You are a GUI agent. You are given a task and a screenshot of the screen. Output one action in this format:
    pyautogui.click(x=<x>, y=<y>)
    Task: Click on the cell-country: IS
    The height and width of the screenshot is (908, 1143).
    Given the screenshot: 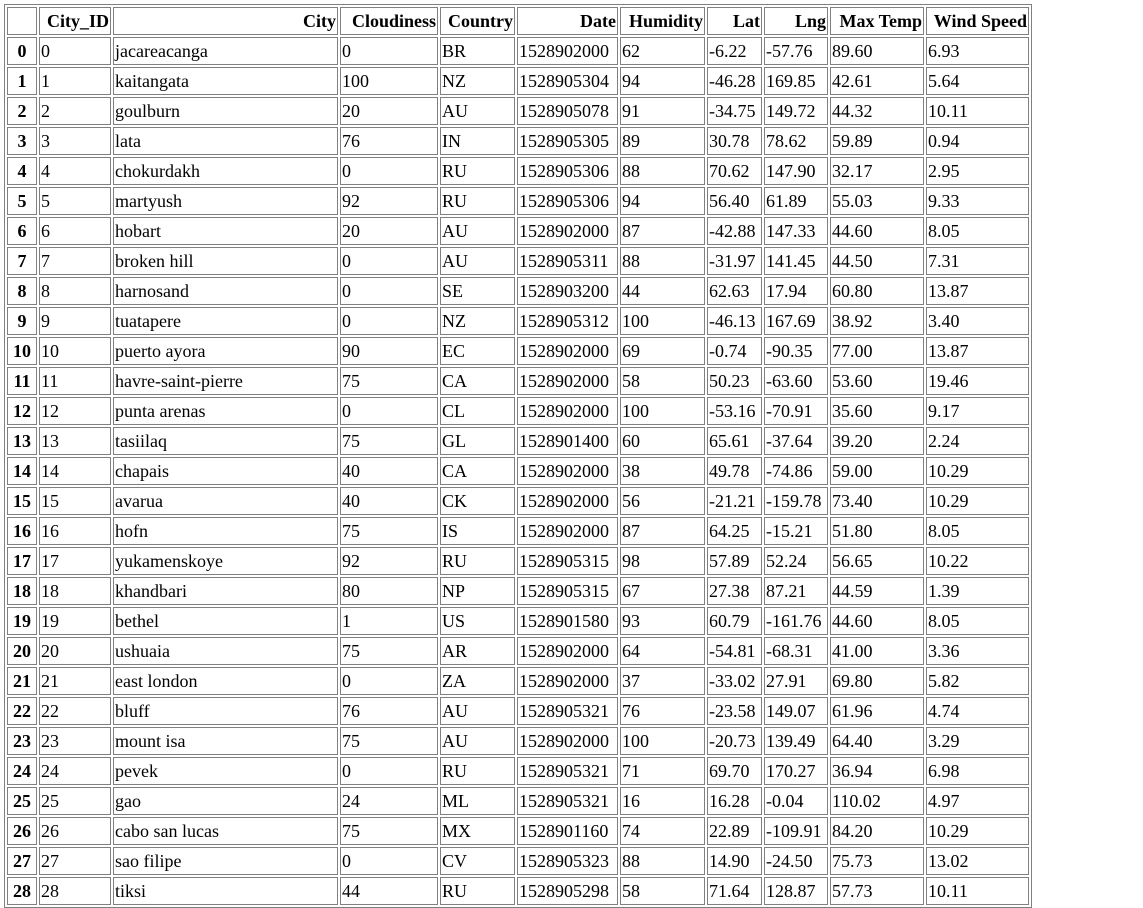 What is the action you would take?
    pyautogui.click(x=477, y=531)
    